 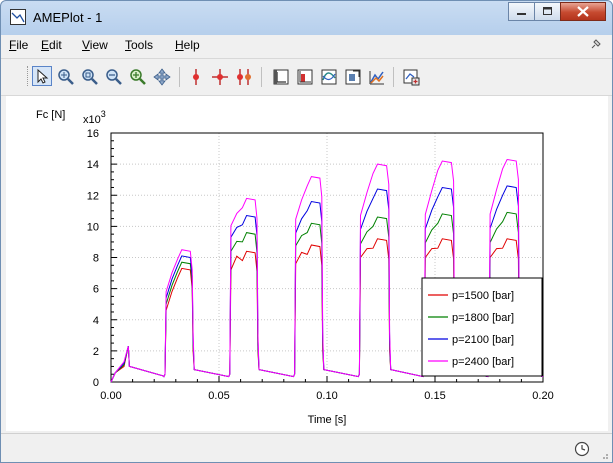 I want to click on axis-settings-button, so click(x=281, y=77).